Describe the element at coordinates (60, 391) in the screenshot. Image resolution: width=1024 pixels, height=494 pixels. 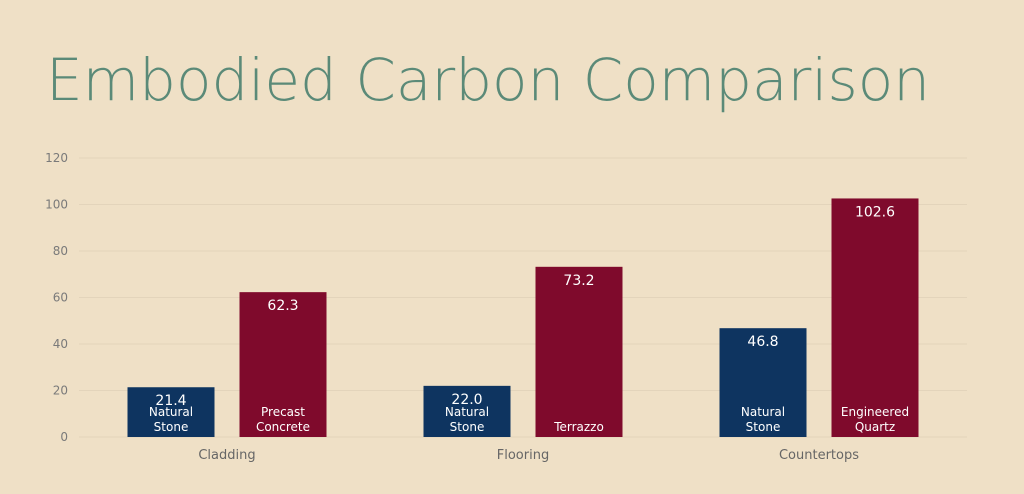
I see `y-tick-label: 20` at that location.